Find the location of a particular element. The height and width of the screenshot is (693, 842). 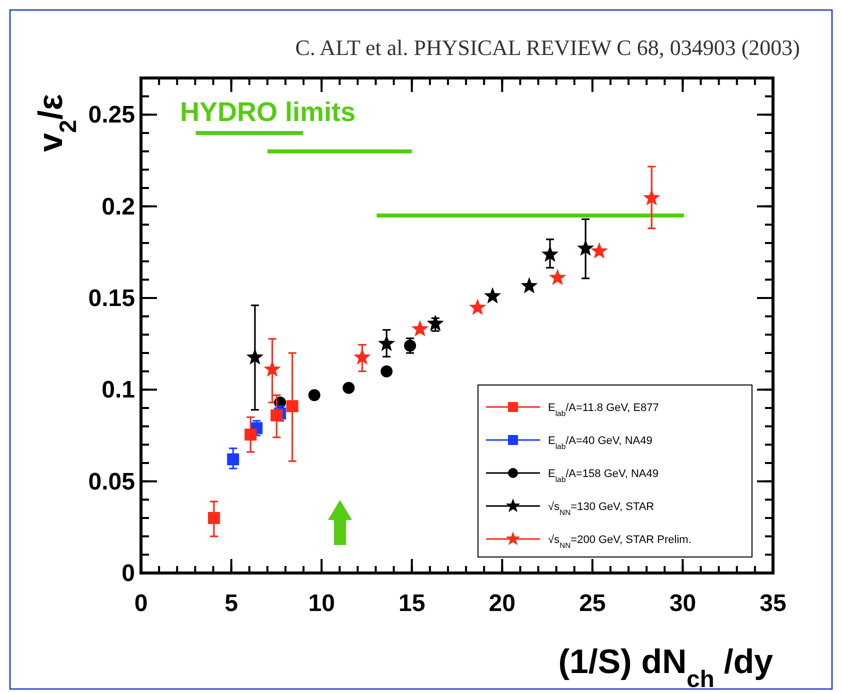

x-tick-label: 5 is located at coordinates (231, 603).